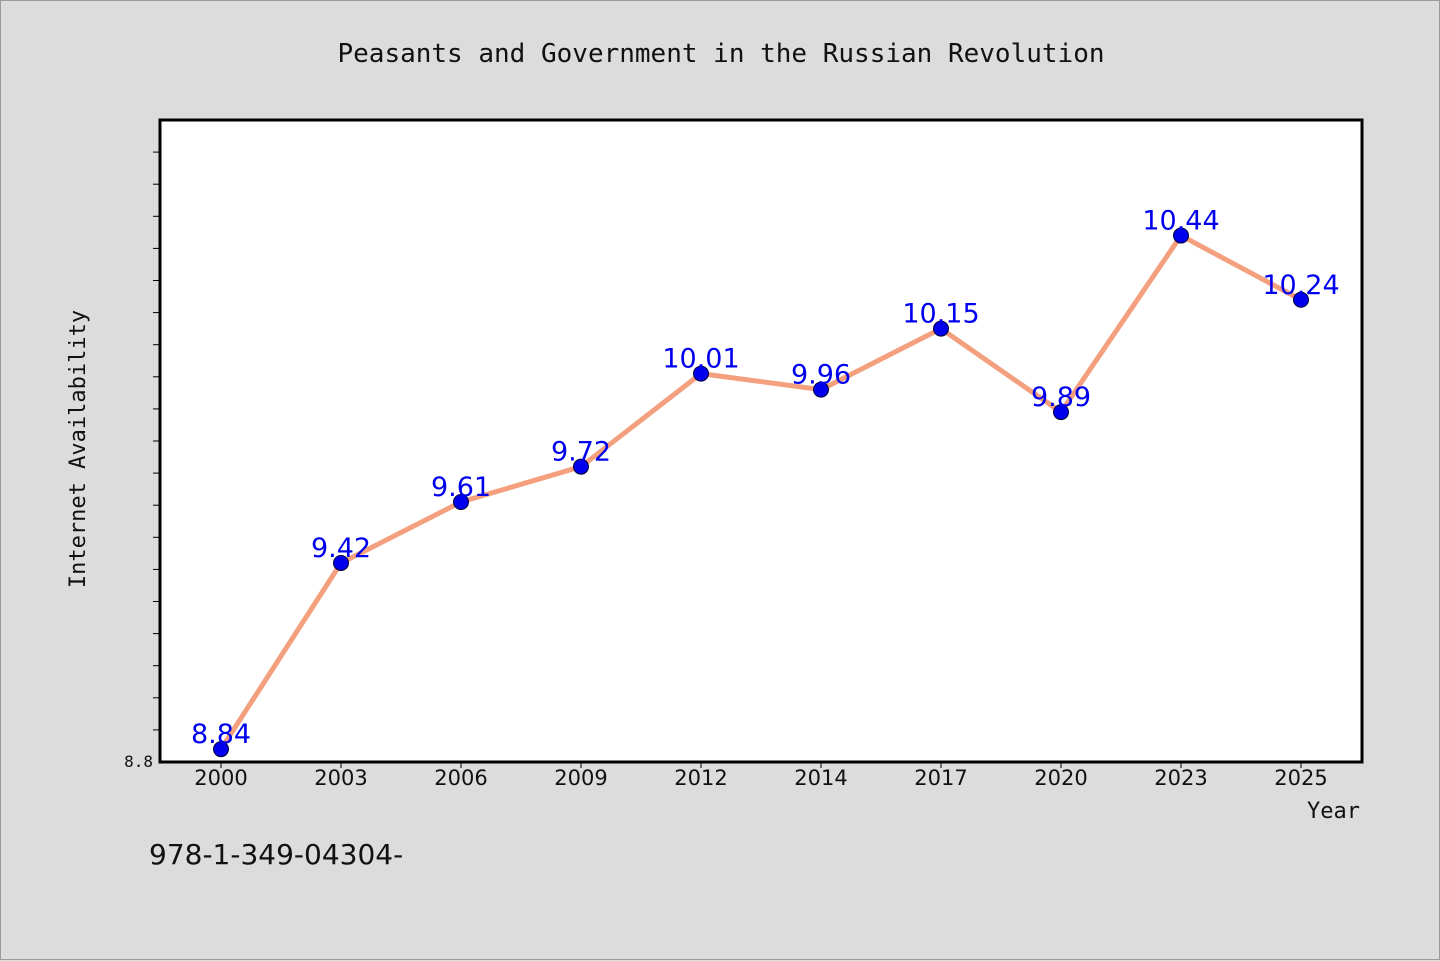 The width and height of the screenshot is (1440, 961). I want to click on x-tick-label: 2012, so click(700, 778).